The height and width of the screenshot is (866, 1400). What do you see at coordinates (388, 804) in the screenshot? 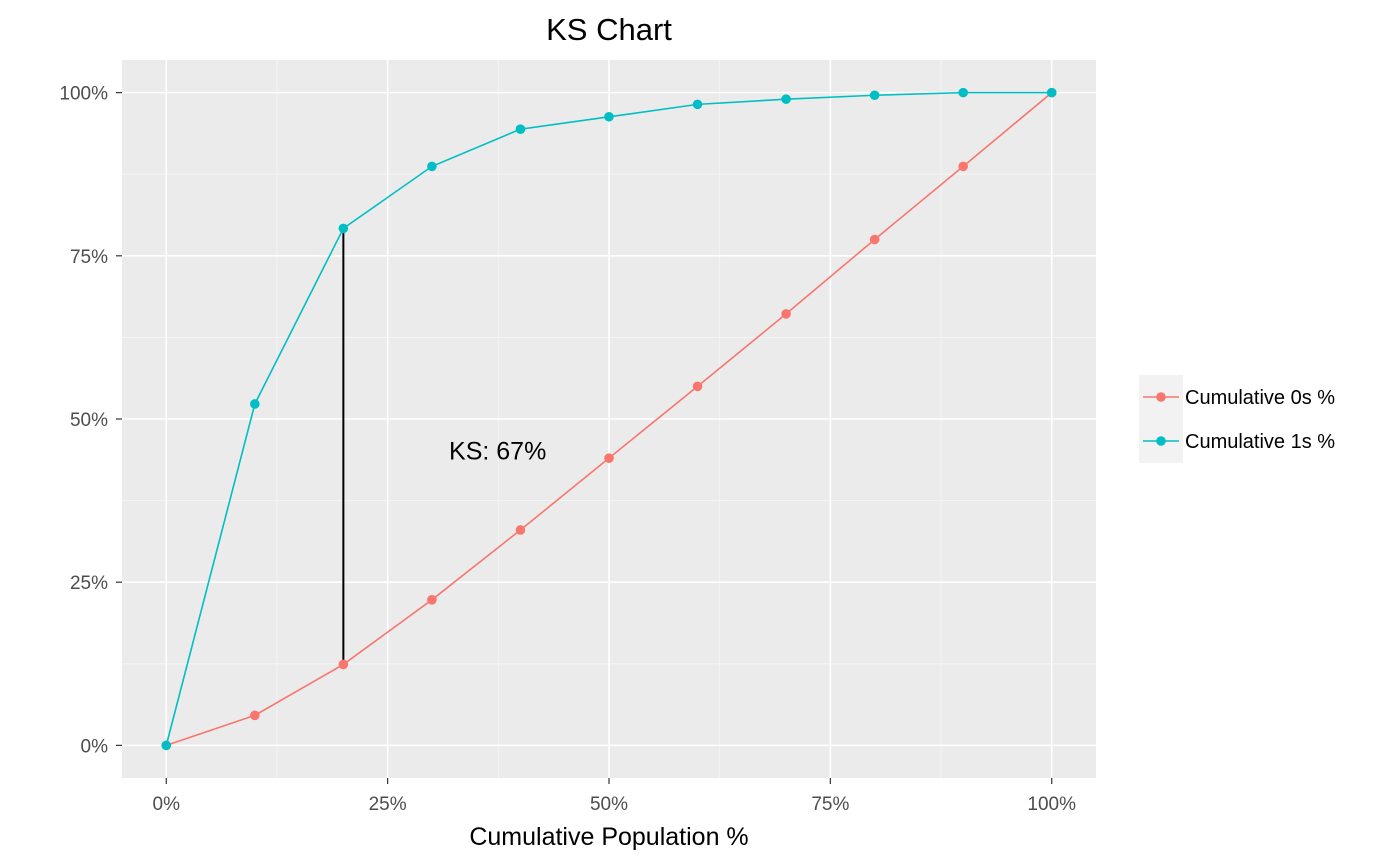
I see `x-tick-label: 25%` at bounding box center [388, 804].